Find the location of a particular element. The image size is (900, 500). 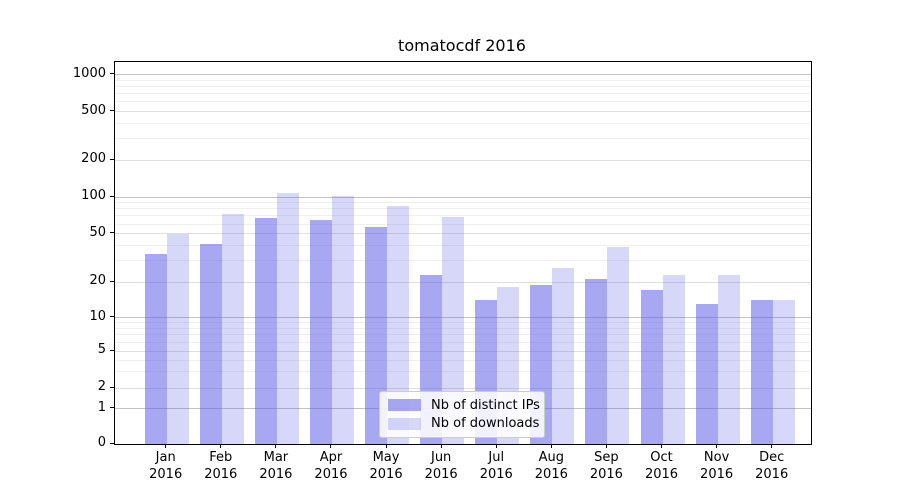

y-tick-label: 50 is located at coordinates (97, 232).